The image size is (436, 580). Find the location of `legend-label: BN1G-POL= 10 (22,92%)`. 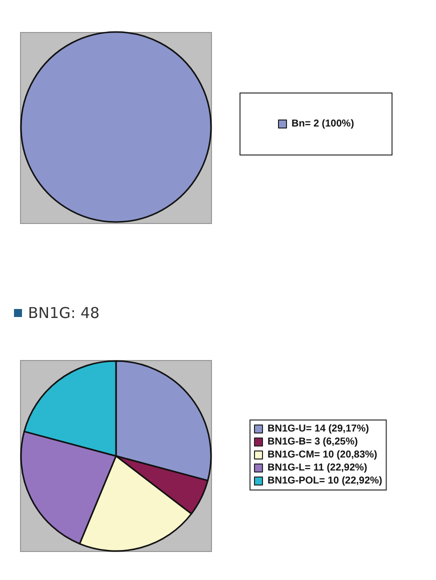

legend-label: BN1G-POL= 10 (22,92%) is located at coordinates (325, 481).